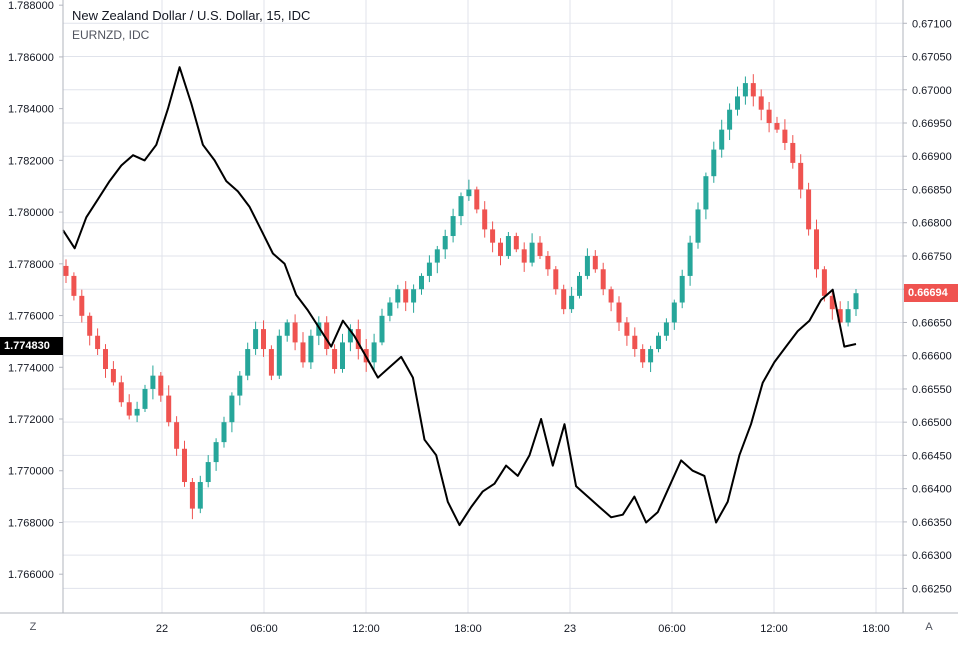 Image resolution: width=958 pixels, height=646 pixels. I want to click on right-tick-label: 0.66950, so click(932, 124).